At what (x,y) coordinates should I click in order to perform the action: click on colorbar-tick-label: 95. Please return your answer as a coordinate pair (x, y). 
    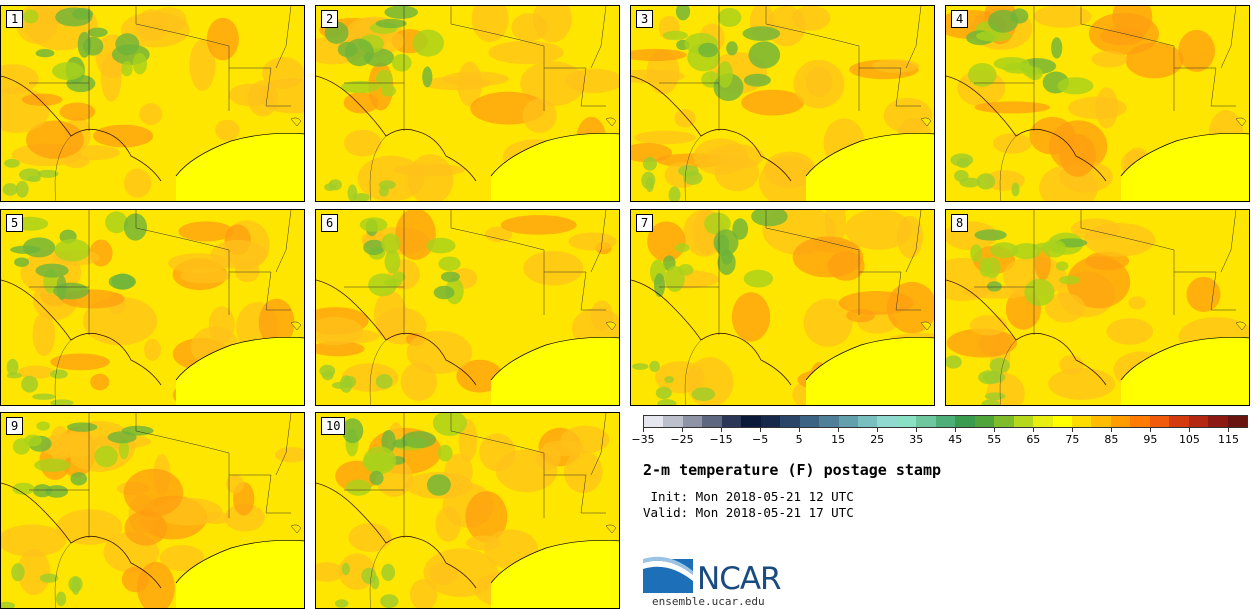
    Looking at the image, I should click on (1150, 439).